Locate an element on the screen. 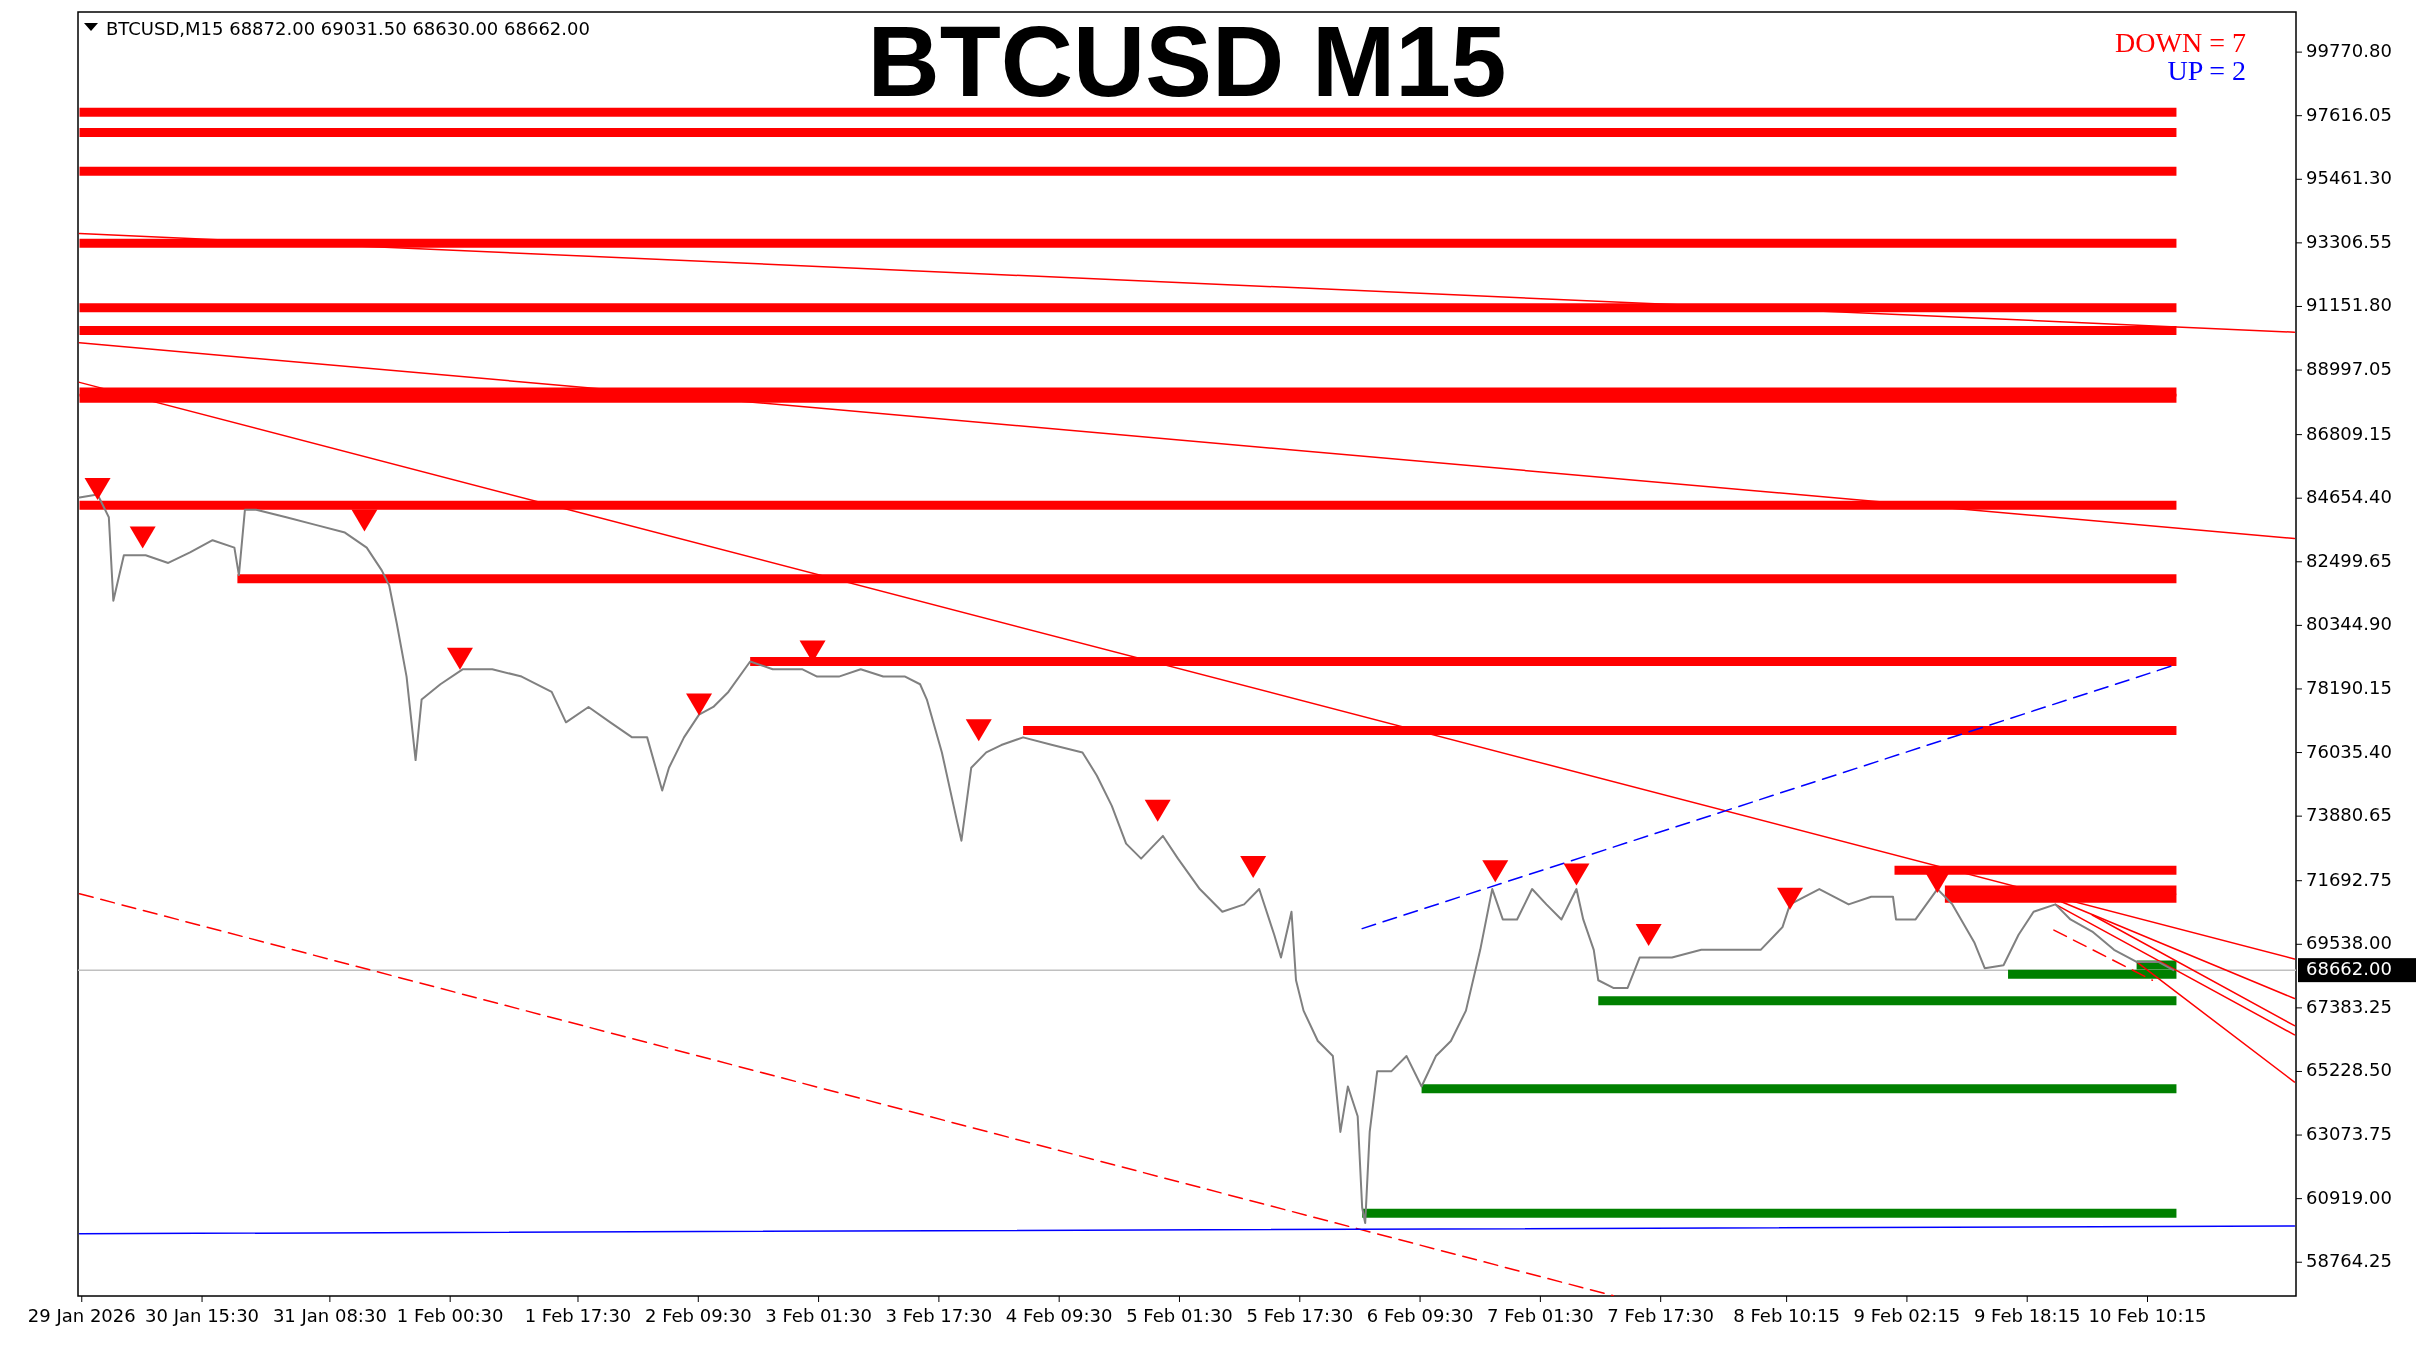 The image size is (2434, 1347). chart-title: BTCUSD M15 is located at coordinates (1187, 61).